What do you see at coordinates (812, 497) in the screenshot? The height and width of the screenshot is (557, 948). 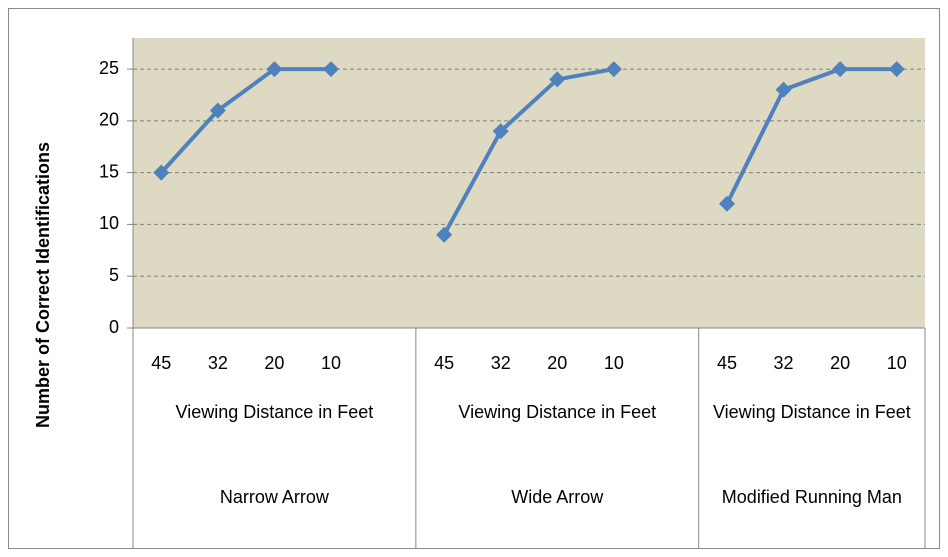 I see `group-label: Modified Running Man` at bounding box center [812, 497].